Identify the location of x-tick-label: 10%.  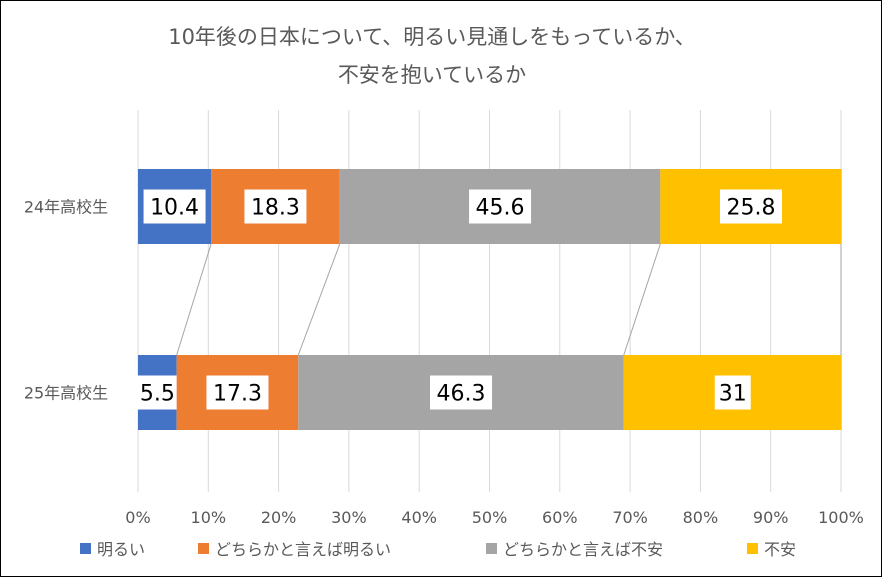
(209, 517).